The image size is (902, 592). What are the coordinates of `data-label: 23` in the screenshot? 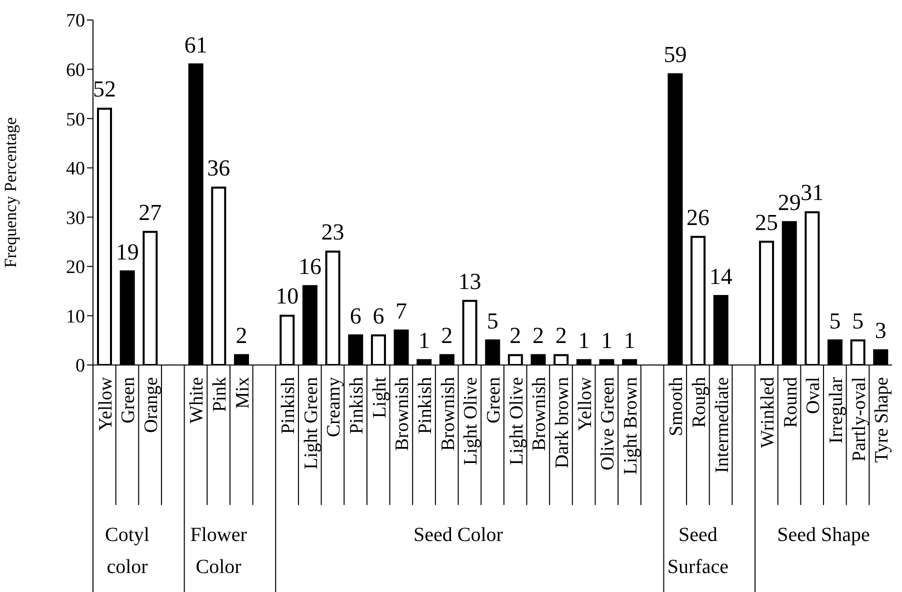 It's located at (332, 232).